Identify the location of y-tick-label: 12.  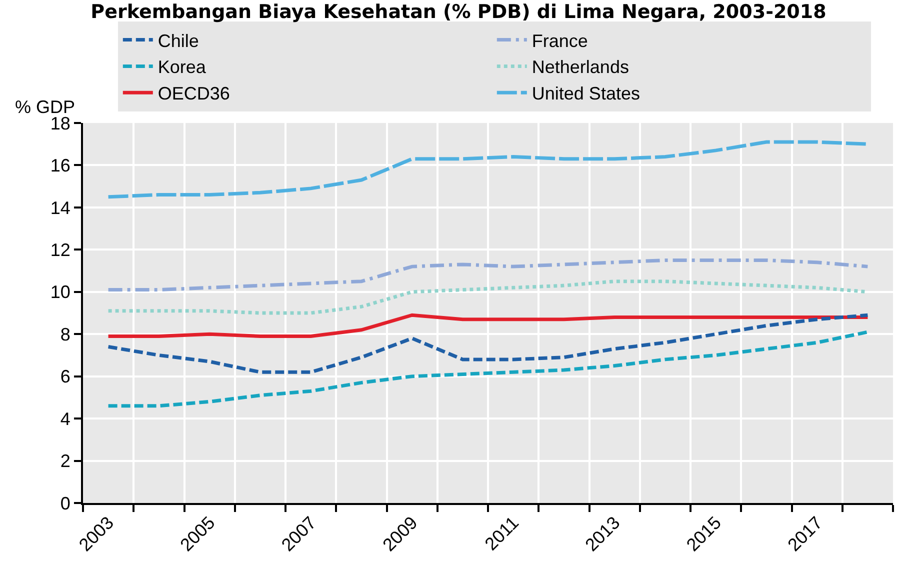
(60, 250).